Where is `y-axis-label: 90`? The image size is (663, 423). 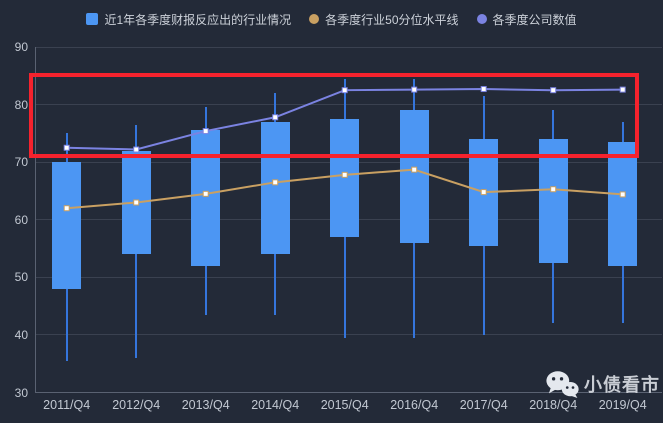 y-axis-label: 90 is located at coordinates (21, 47).